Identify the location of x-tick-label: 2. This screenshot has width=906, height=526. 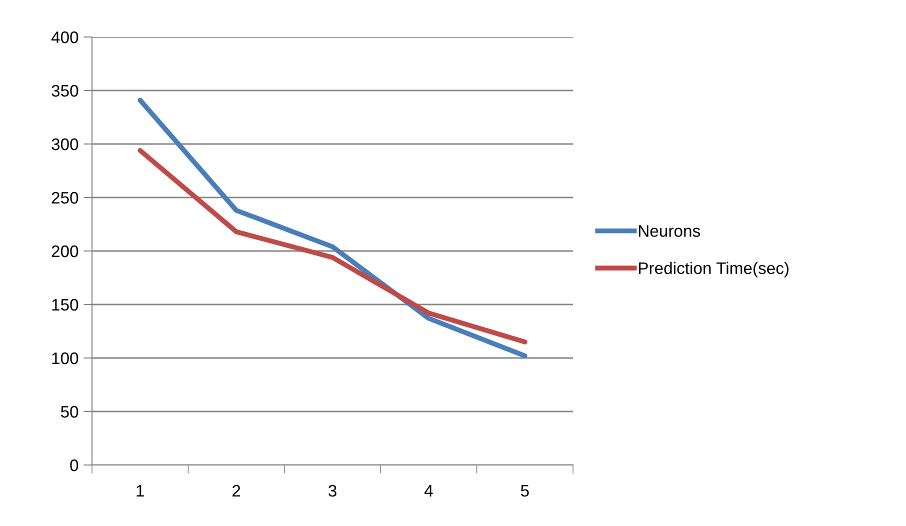
(236, 490).